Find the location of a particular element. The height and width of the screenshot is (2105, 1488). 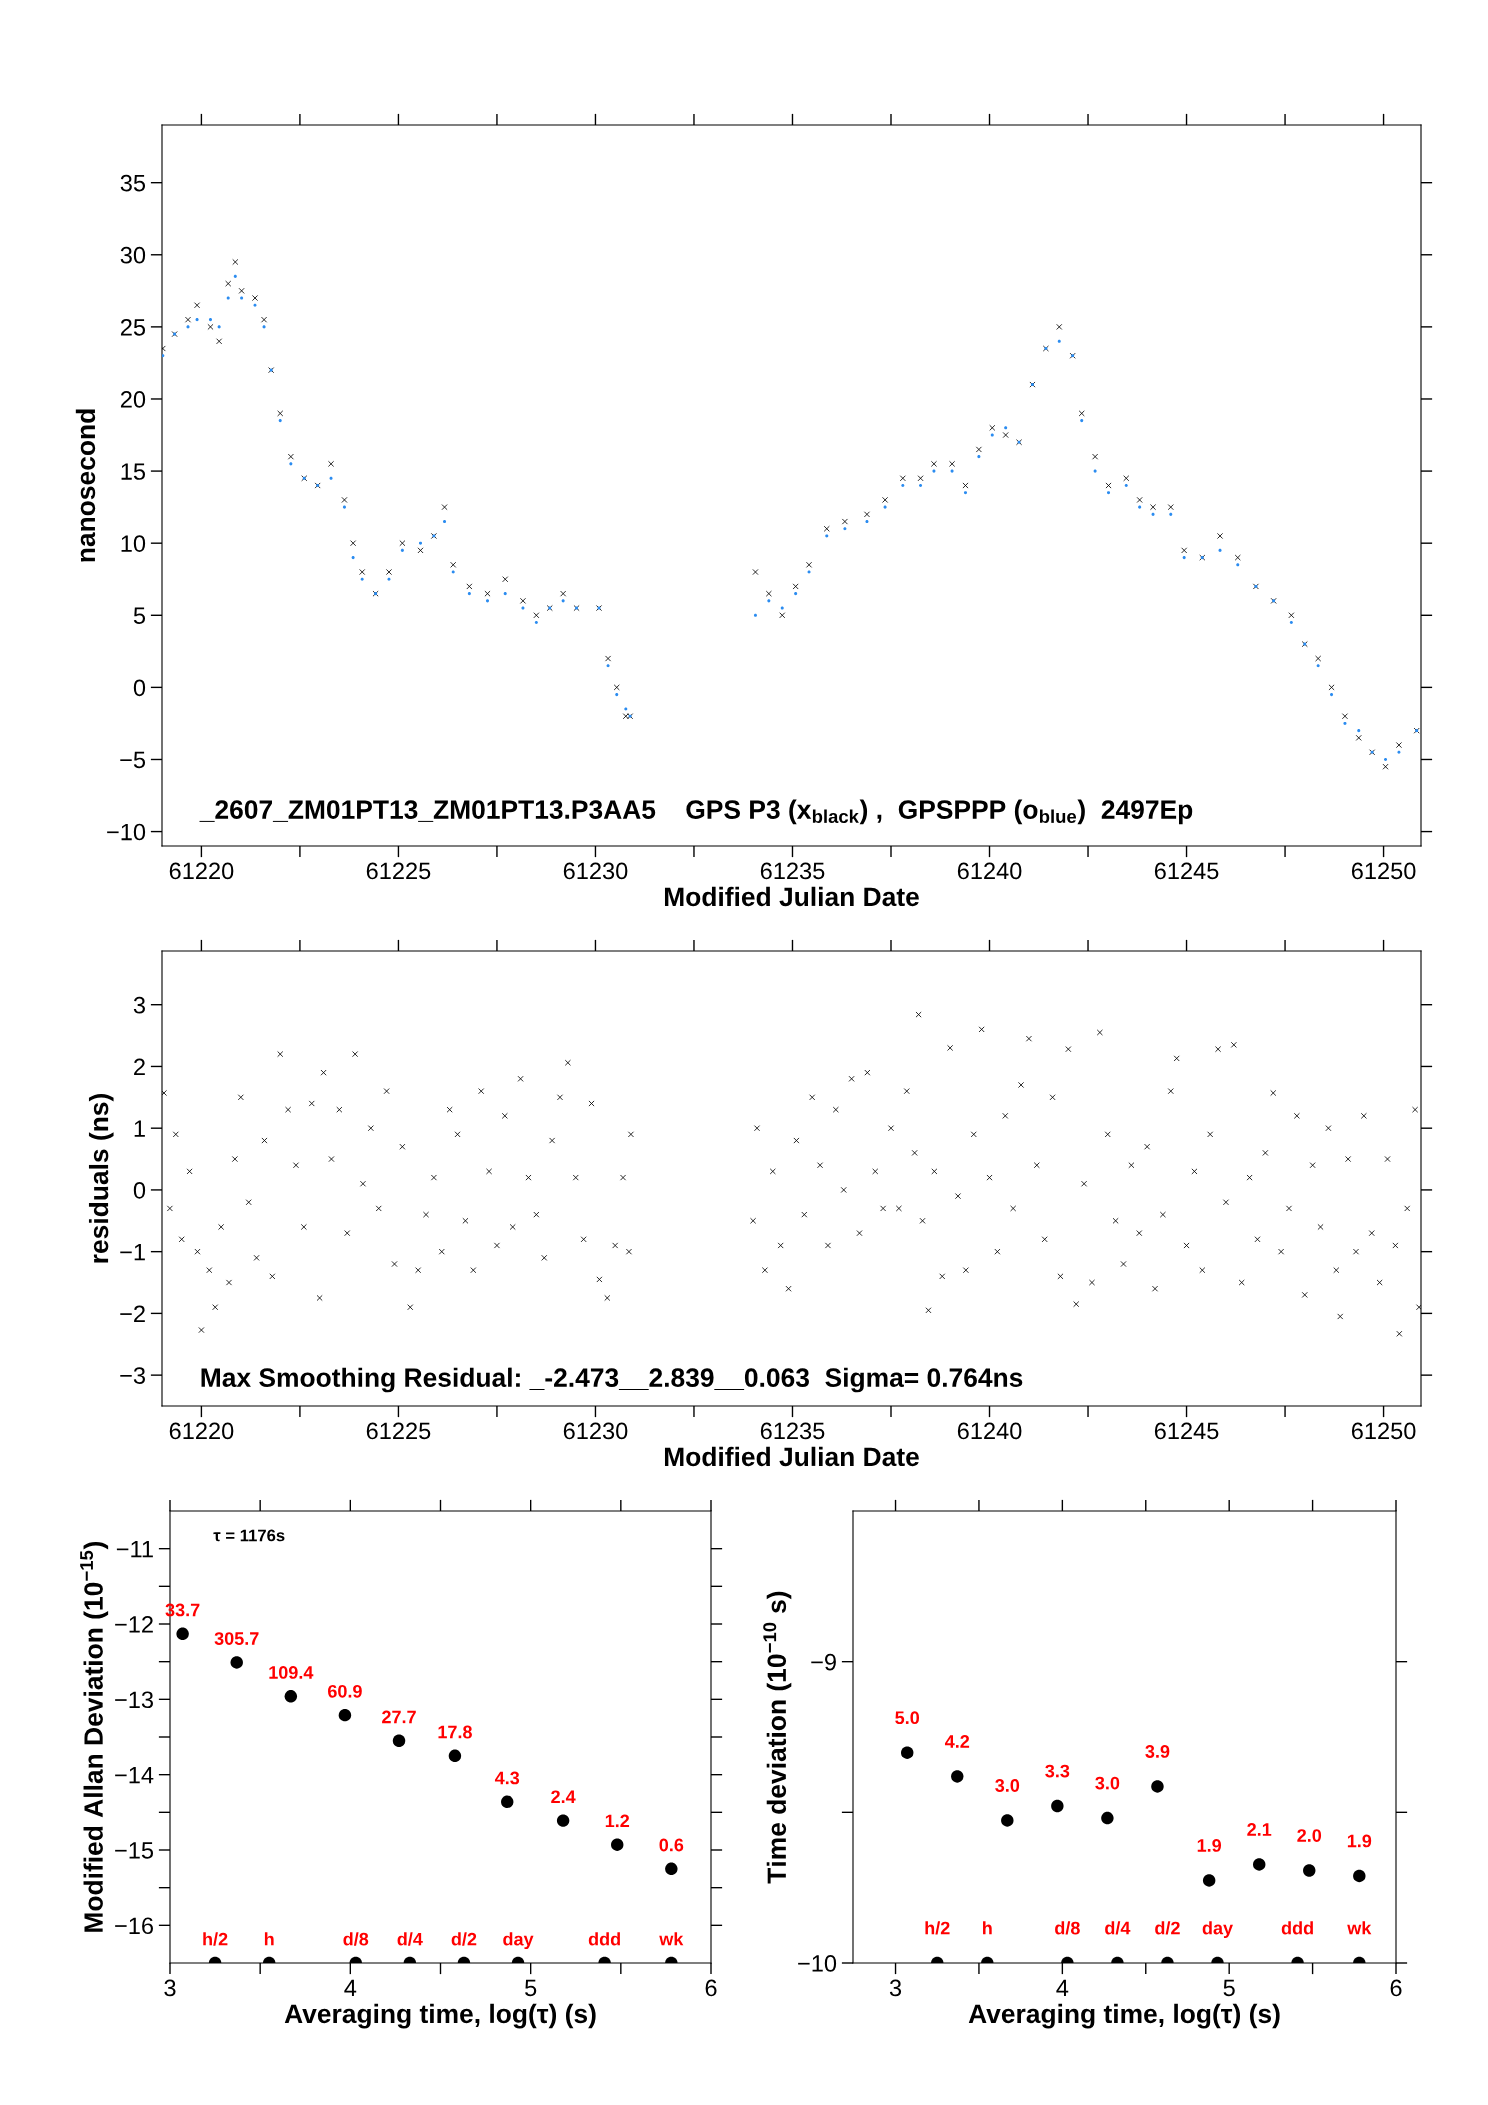

y-tick-label: 1 is located at coordinates (139, 1128).